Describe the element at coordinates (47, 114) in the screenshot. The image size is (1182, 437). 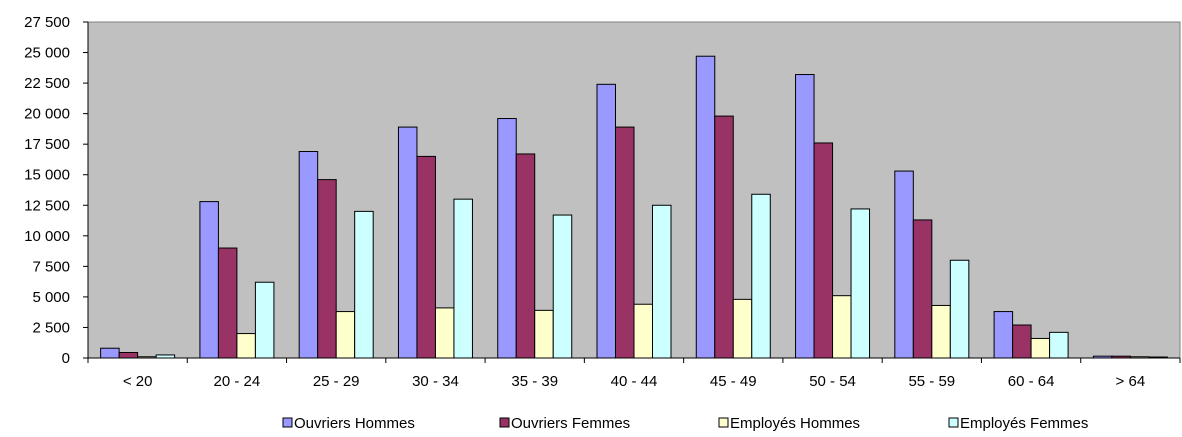
I see `y-tick-label: 20 000` at that location.